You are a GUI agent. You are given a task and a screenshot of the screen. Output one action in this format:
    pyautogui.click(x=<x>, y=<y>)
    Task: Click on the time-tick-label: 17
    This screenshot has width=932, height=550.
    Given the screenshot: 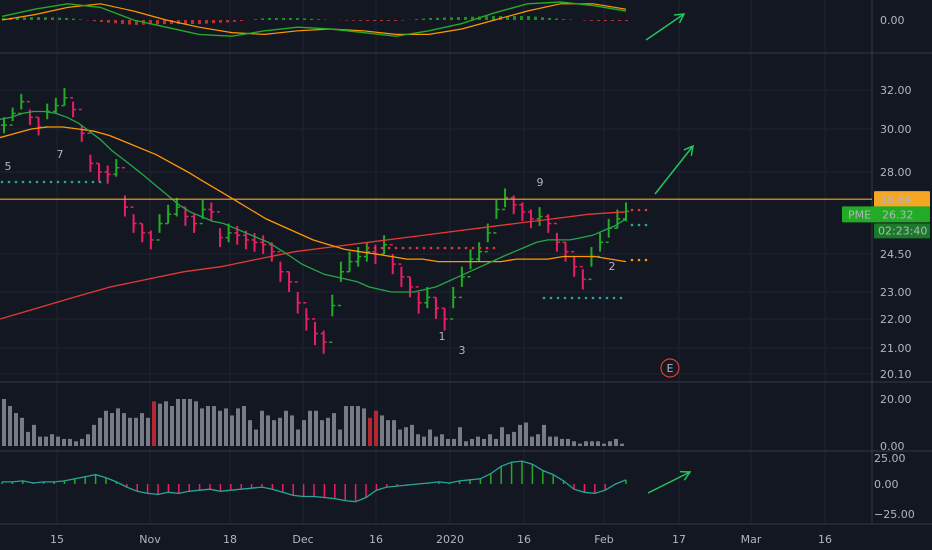 What is the action you would take?
    pyautogui.click(x=679, y=539)
    